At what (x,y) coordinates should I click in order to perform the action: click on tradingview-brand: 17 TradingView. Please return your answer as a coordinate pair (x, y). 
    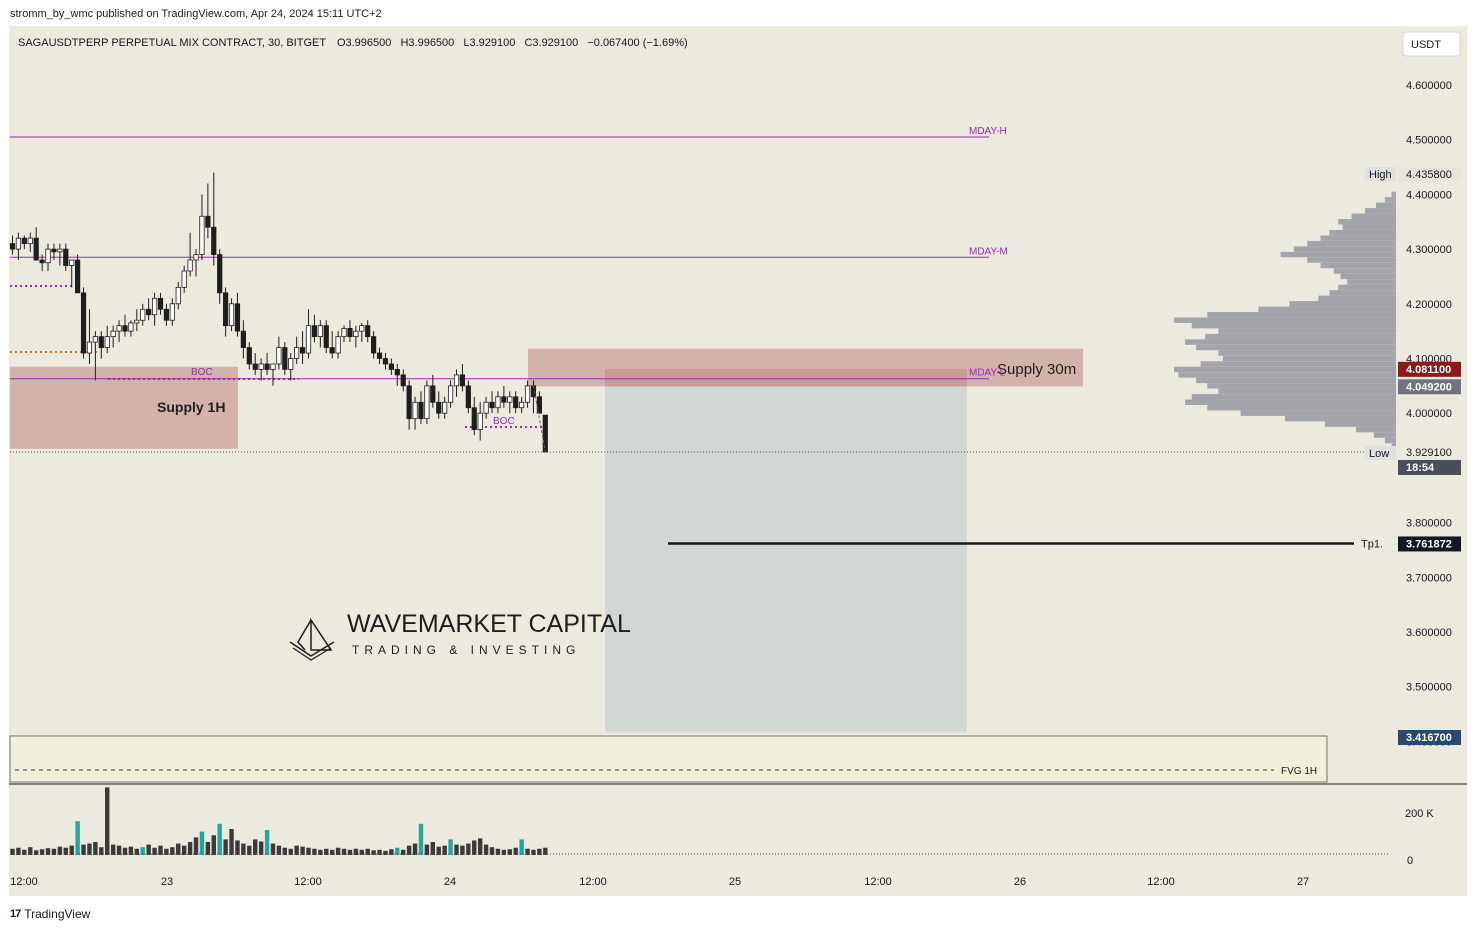
    Looking at the image, I should click on (50, 914).